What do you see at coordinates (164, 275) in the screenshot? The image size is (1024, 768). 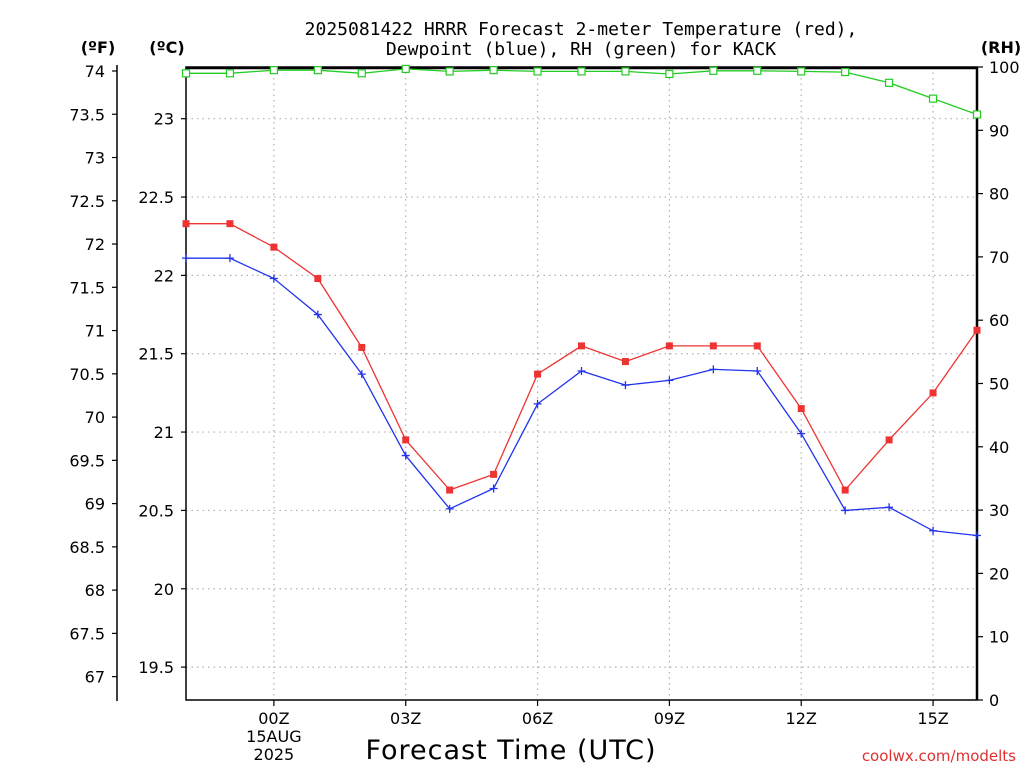 I see `celsius-tick-label: 22` at bounding box center [164, 275].